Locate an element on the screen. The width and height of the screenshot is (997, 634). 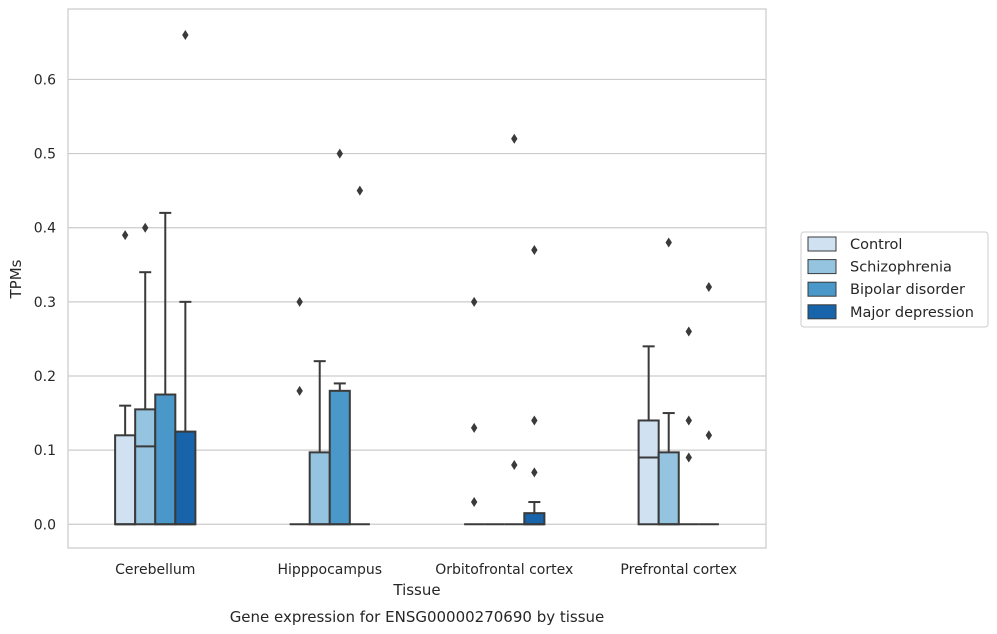
legend-label: Schizophrenia is located at coordinates (901, 268).